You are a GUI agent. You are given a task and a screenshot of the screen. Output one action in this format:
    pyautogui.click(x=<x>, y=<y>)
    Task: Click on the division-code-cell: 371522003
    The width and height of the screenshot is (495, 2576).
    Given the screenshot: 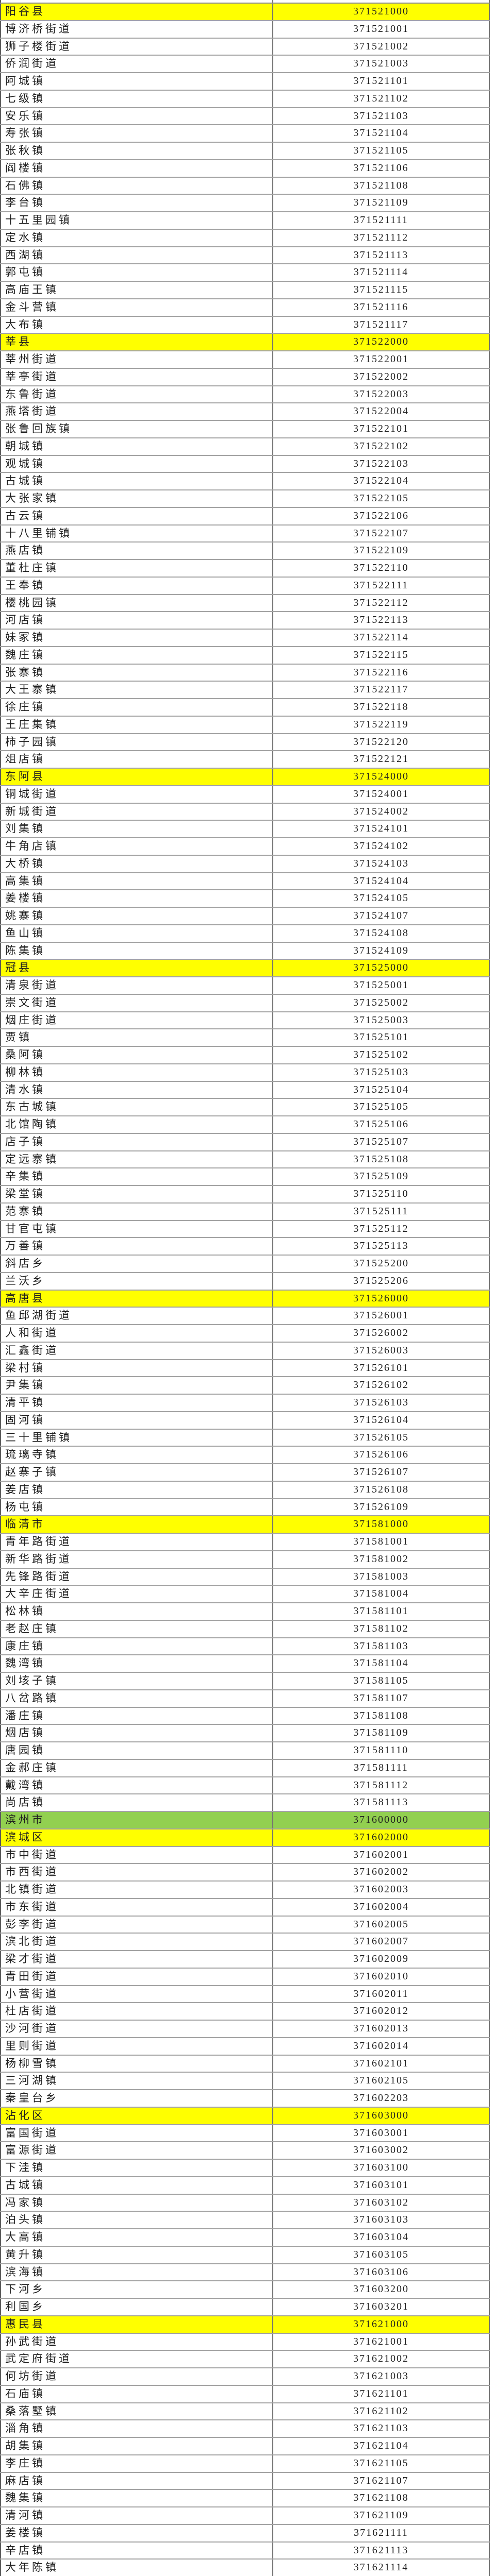 What is the action you would take?
    pyautogui.click(x=381, y=395)
    